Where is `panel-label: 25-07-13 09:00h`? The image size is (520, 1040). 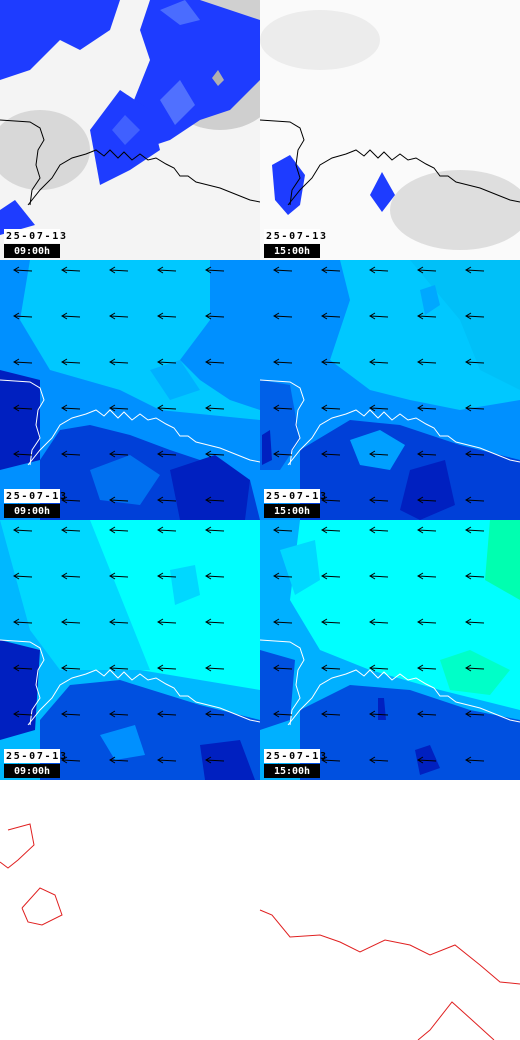
panel-label: 25-07-13 09:00h is located at coordinates (35, 503).